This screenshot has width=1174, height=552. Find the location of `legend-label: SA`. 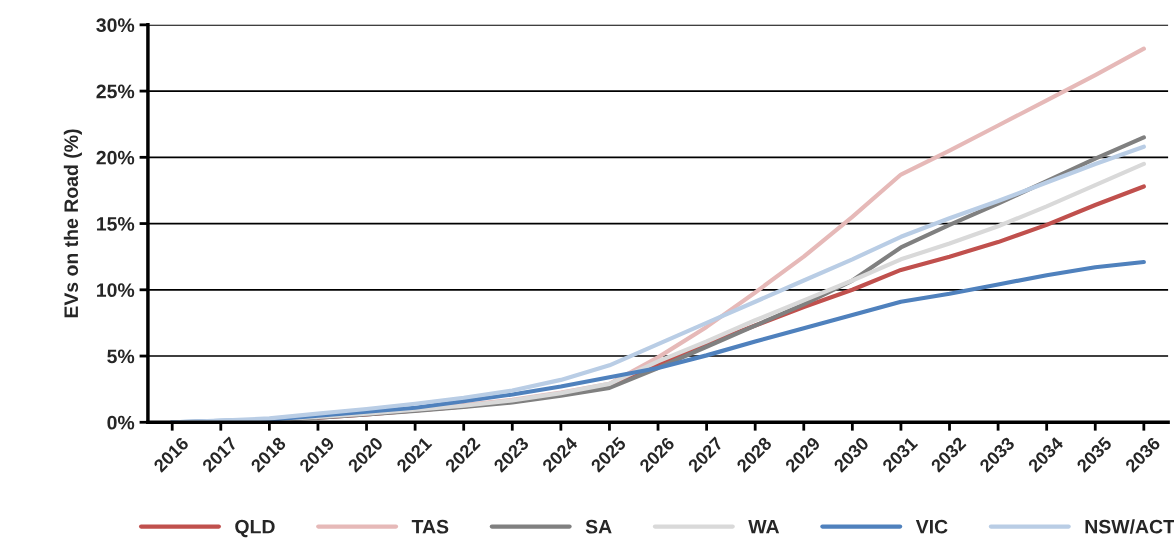

legend-label: SA is located at coordinates (598, 526).